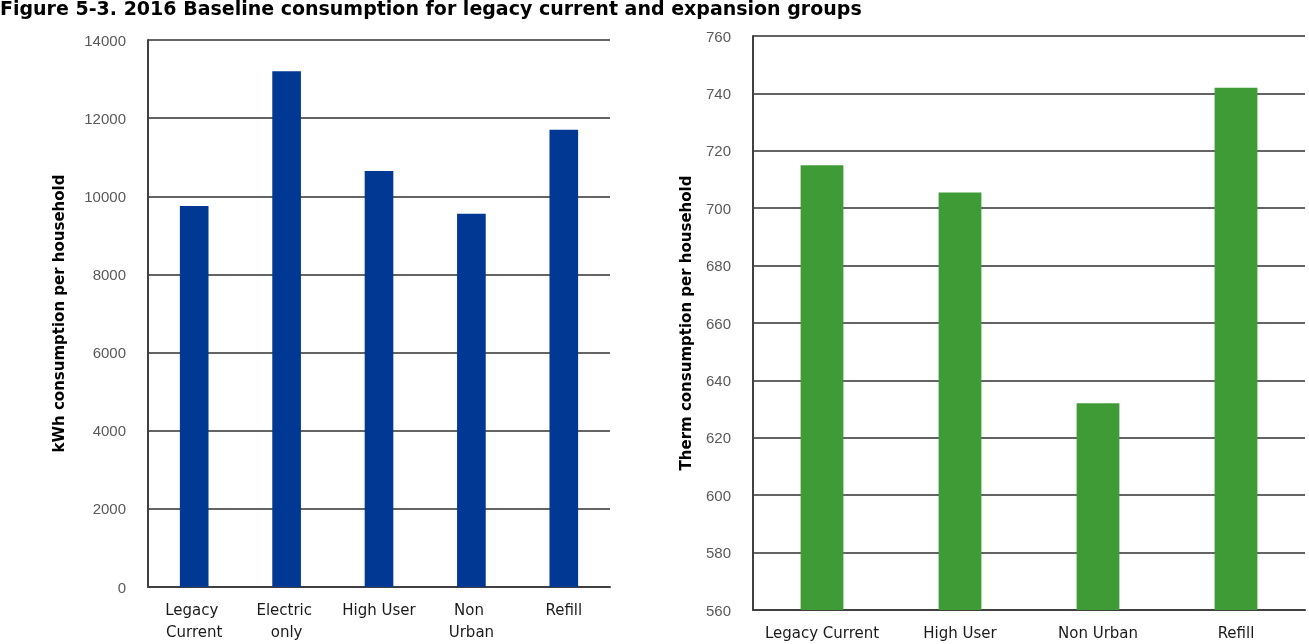  I want to click on y-tick-label: 12000, so click(105, 118).